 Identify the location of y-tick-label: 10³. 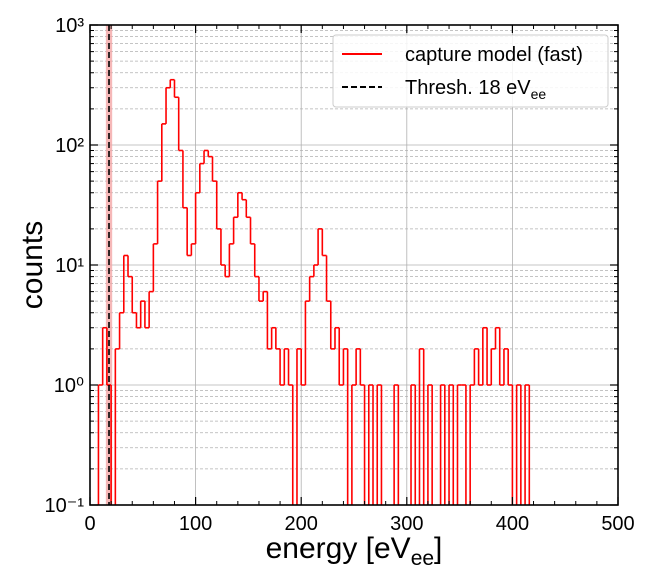
(69, 26).